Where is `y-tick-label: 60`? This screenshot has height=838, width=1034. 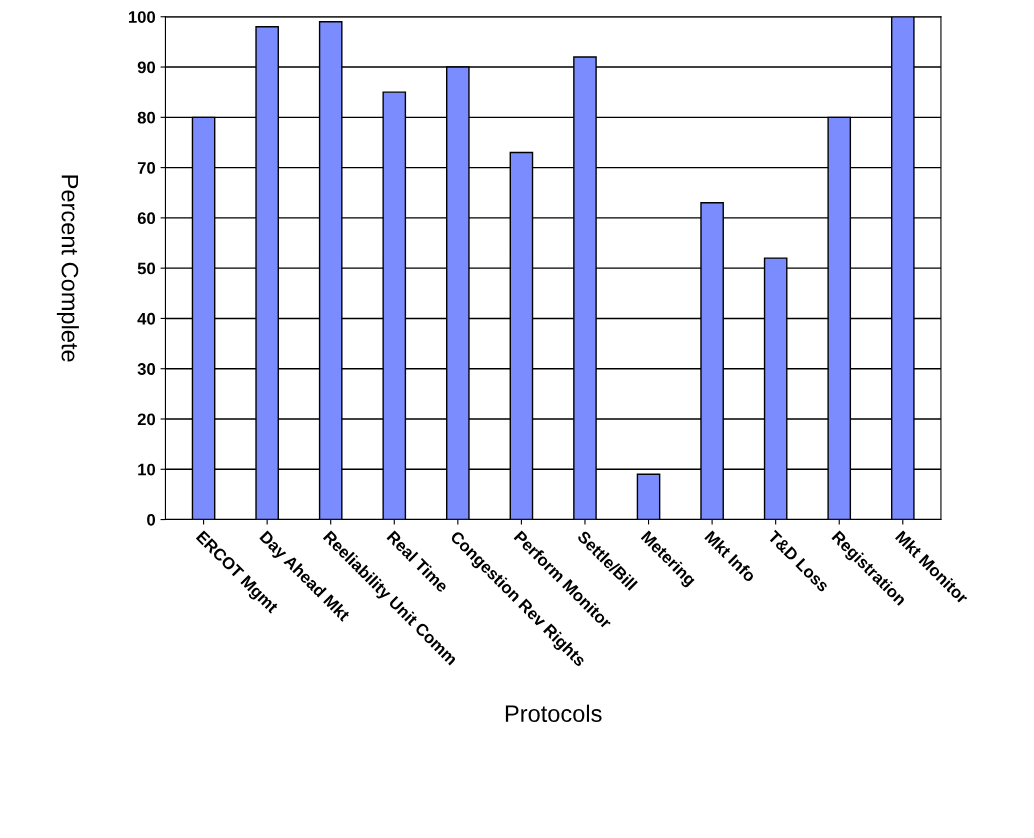 y-tick-label: 60 is located at coordinates (146, 218).